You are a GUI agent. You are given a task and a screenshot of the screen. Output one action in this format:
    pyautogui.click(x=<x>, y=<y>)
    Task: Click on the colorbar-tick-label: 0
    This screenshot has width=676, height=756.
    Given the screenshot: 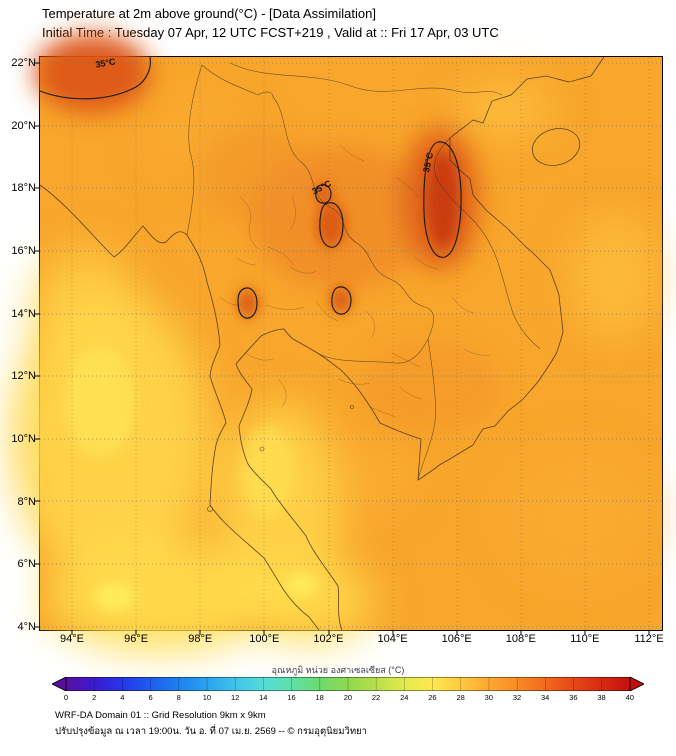 What is the action you would take?
    pyautogui.click(x=66, y=697)
    